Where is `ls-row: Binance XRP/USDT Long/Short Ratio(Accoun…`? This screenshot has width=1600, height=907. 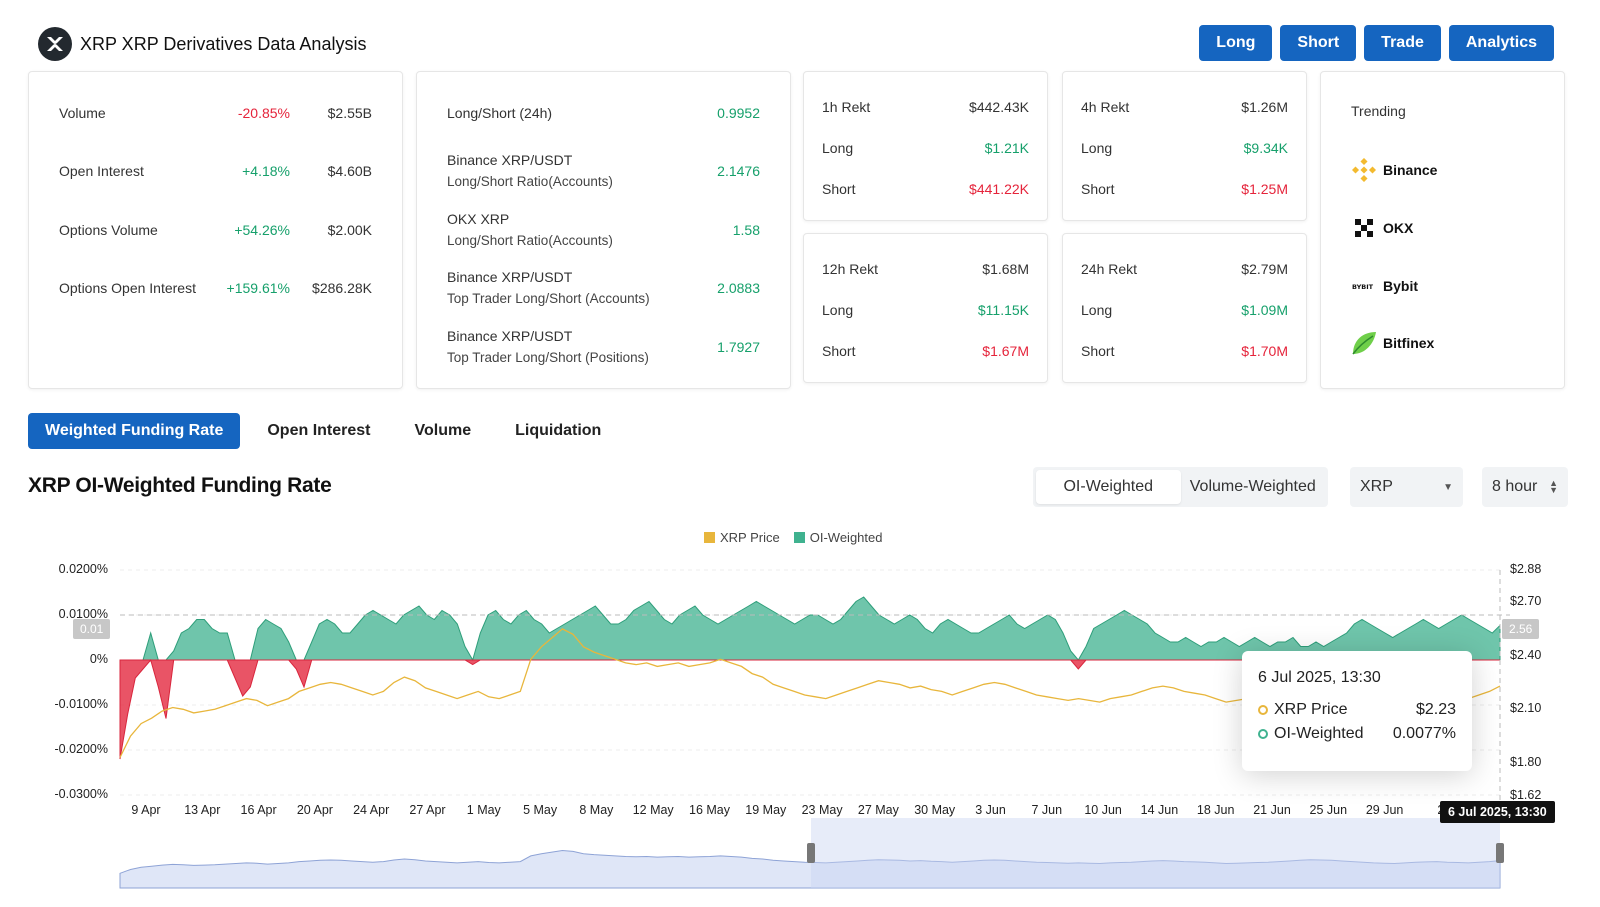
ls-row: Binance XRP/USDT Long/Short Ratio(Accoun… is located at coordinates (603, 170).